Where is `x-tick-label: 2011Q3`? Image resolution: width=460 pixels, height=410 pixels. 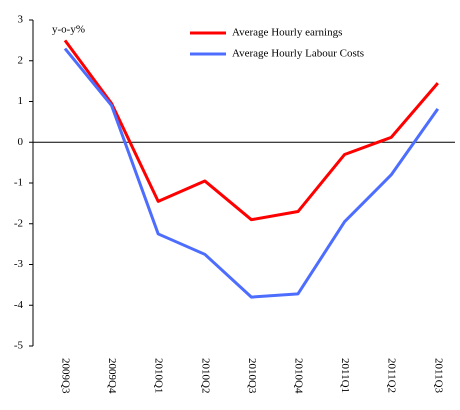
x-tick-label: 2011Q3 is located at coordinates (438, 376).